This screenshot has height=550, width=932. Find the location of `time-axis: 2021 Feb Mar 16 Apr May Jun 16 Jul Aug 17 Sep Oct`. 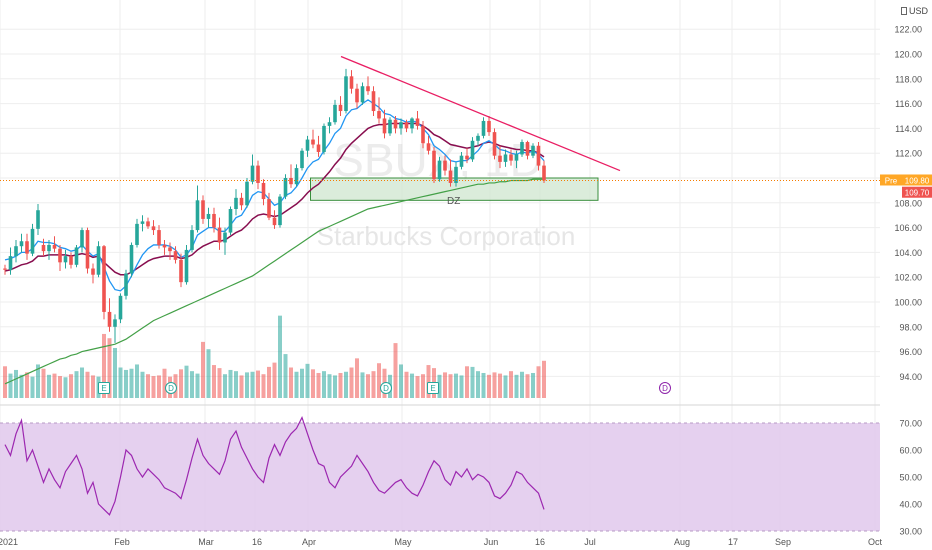

time-axis: 2021 Feb Mar 16 Apr May Jun 16 Jul Aug 17 Sep Oct is located at coordinates (441, 542).